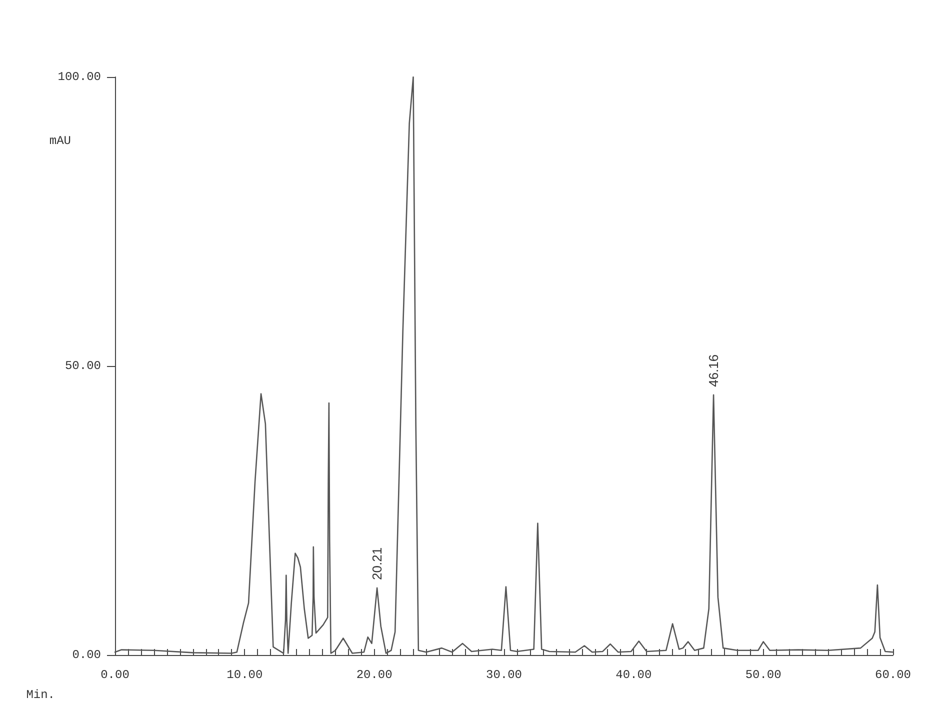 This screenshot has width=929, height=708. I want to click on x-tick-label: 60.00, so click(893, 675).